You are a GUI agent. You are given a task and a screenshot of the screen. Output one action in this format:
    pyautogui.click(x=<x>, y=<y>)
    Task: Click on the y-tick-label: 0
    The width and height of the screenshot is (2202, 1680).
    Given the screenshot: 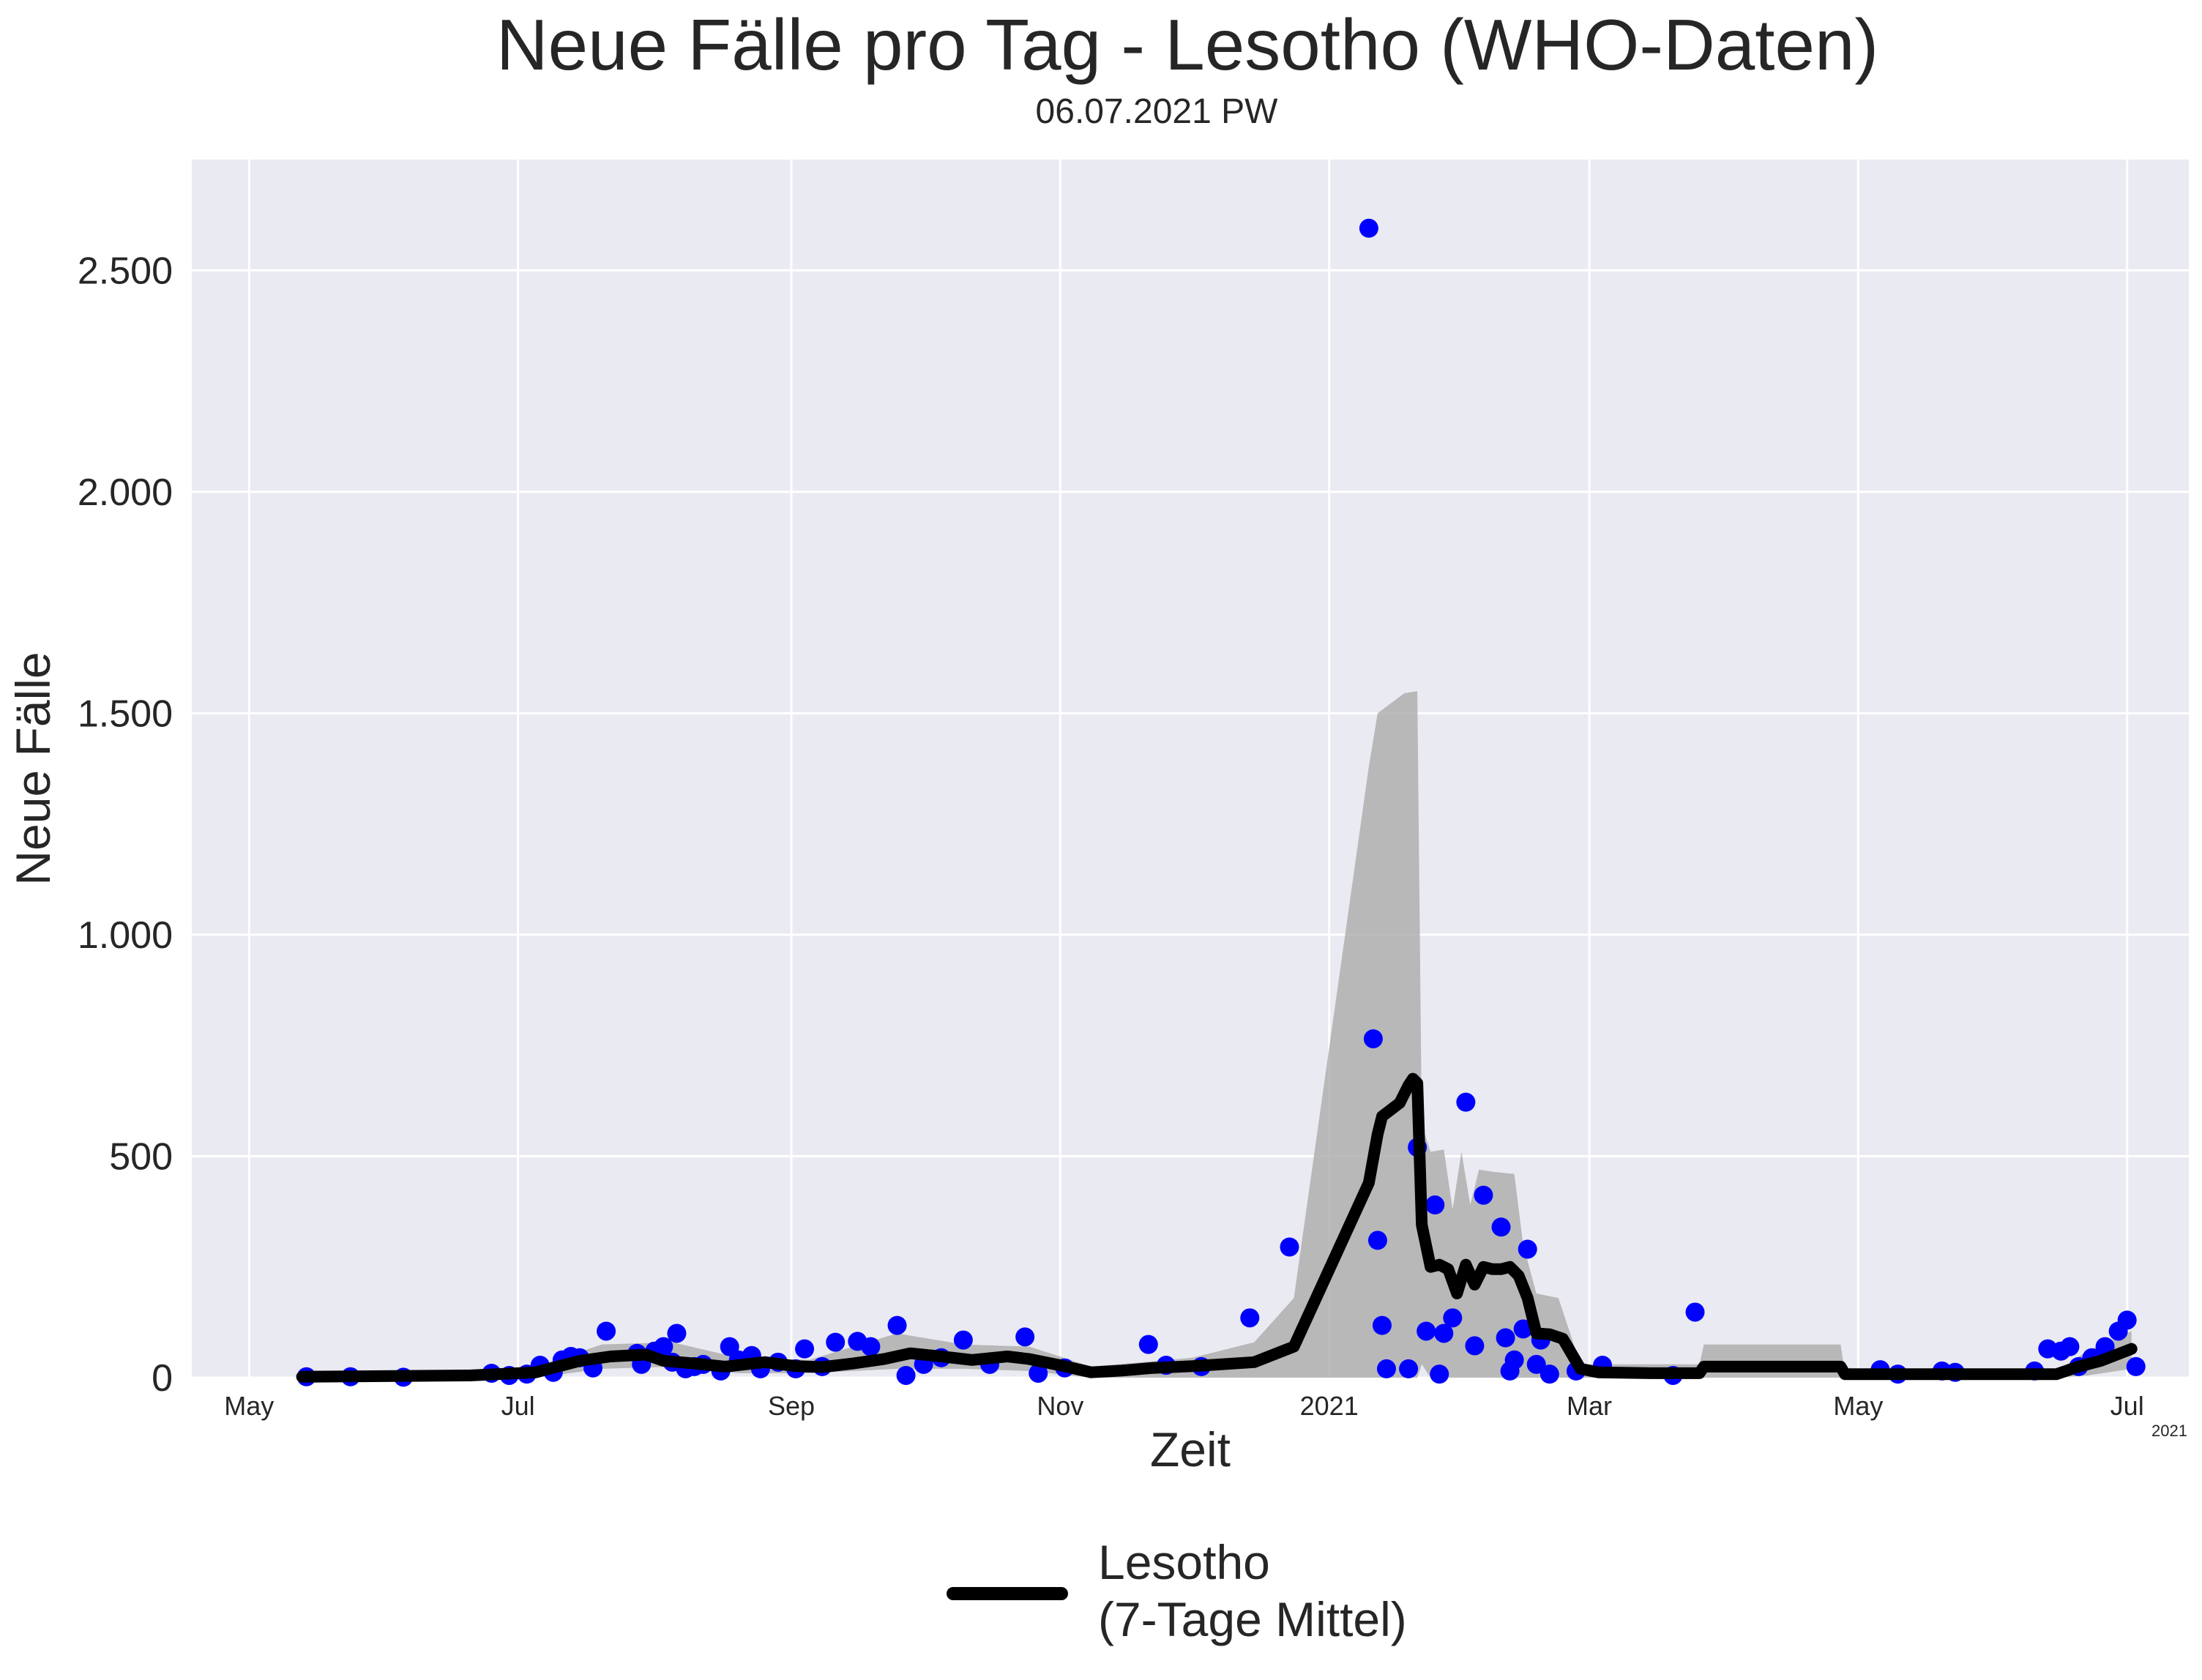 What is the action you would take?
    pyautogui.click(x=162, y=1378)
    